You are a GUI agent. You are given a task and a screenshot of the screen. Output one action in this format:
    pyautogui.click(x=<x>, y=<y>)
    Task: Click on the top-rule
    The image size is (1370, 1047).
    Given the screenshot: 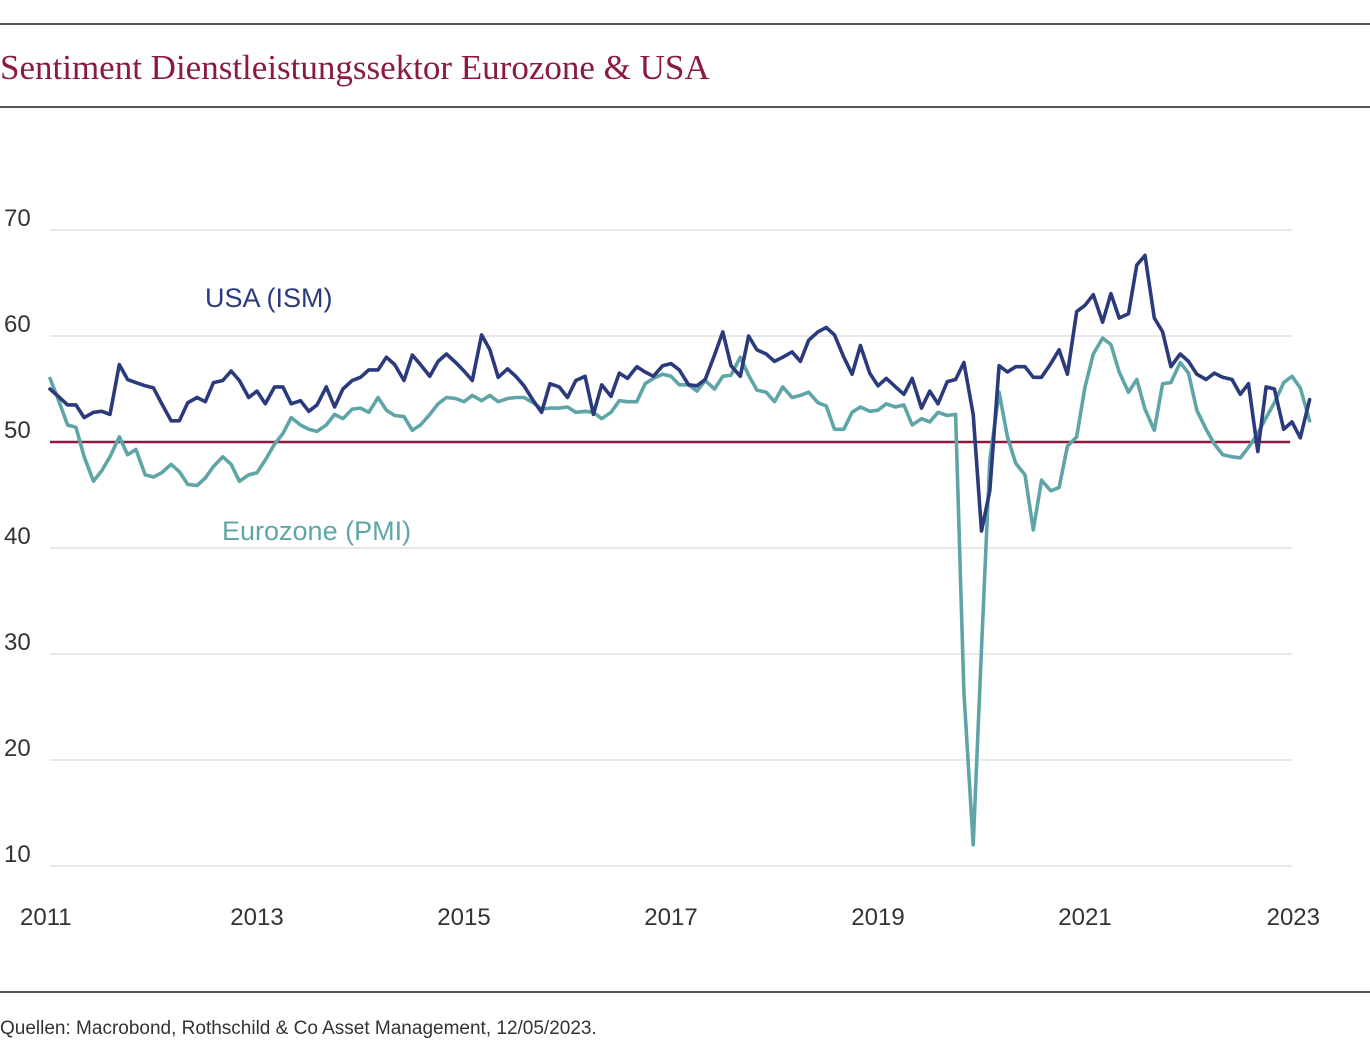 What is the action you would take?
    pyautogui.click(x=685, y=24)
    